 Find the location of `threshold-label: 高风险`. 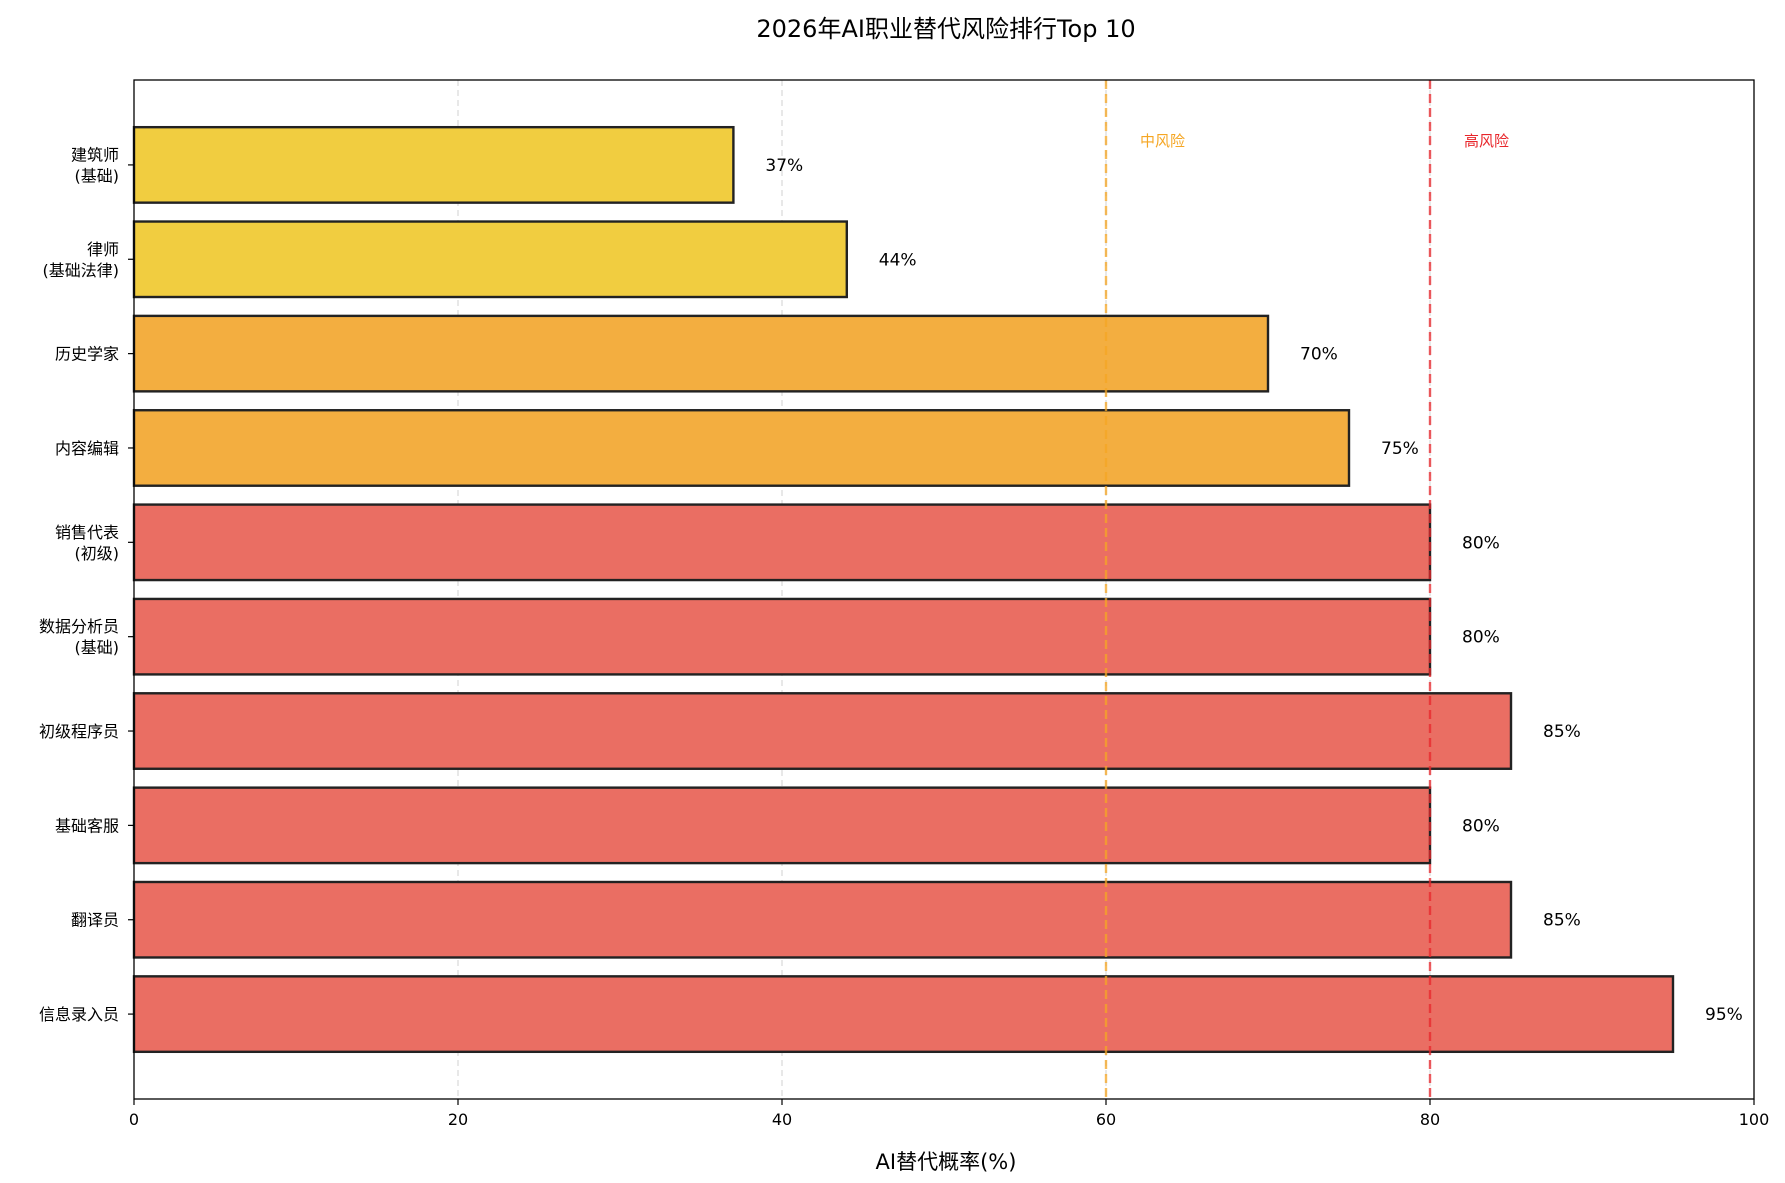

threshold-label: 高风险 is located at coordinates (1486, 141).